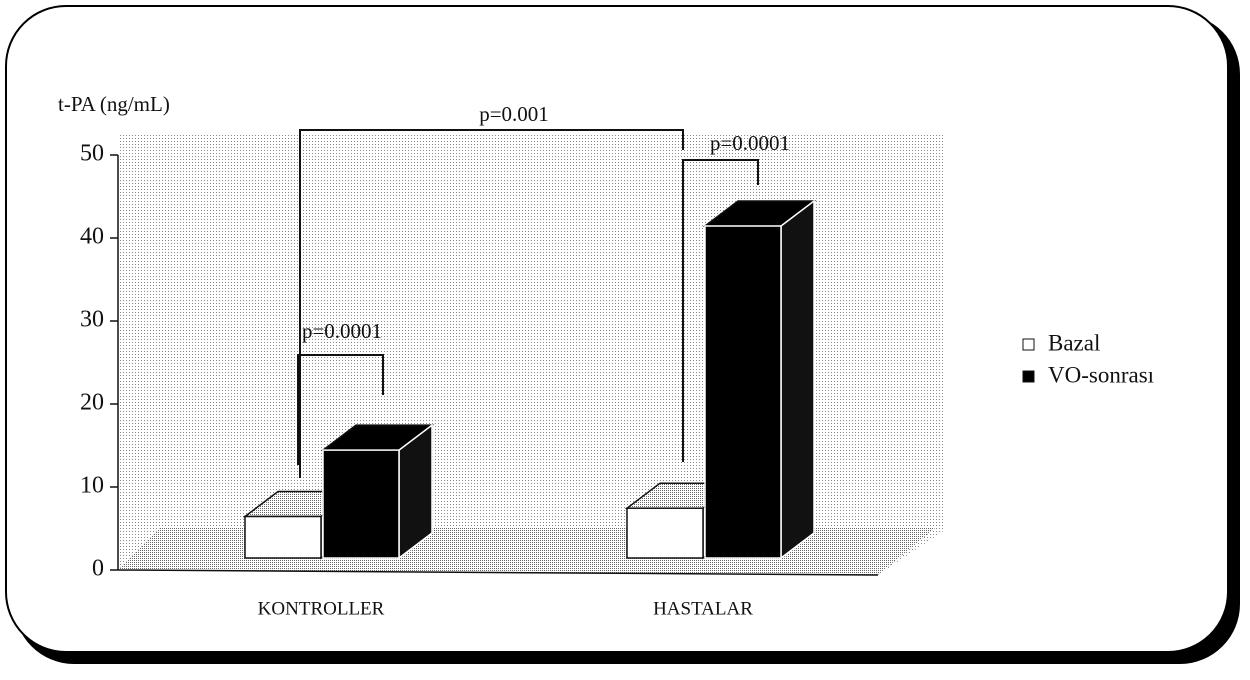  What do you see at coordinates (1074, 342) in the screenshot?
I see `legend-label: Bazal` at bounding box center [1074, 342].